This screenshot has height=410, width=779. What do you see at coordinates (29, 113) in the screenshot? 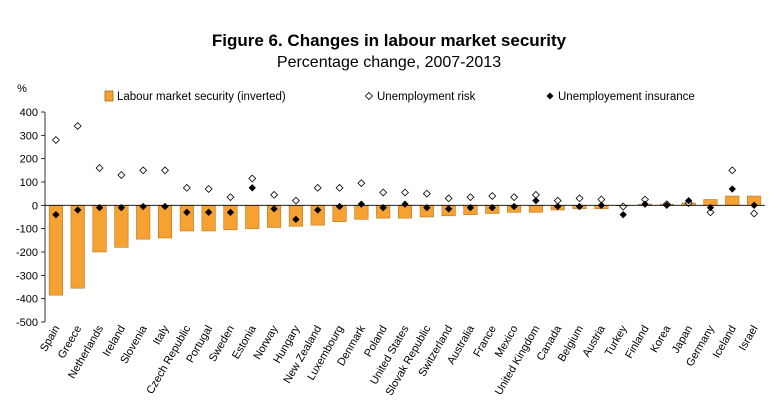
I see `y-tick-label: 400` at bounding box center [29, 113].